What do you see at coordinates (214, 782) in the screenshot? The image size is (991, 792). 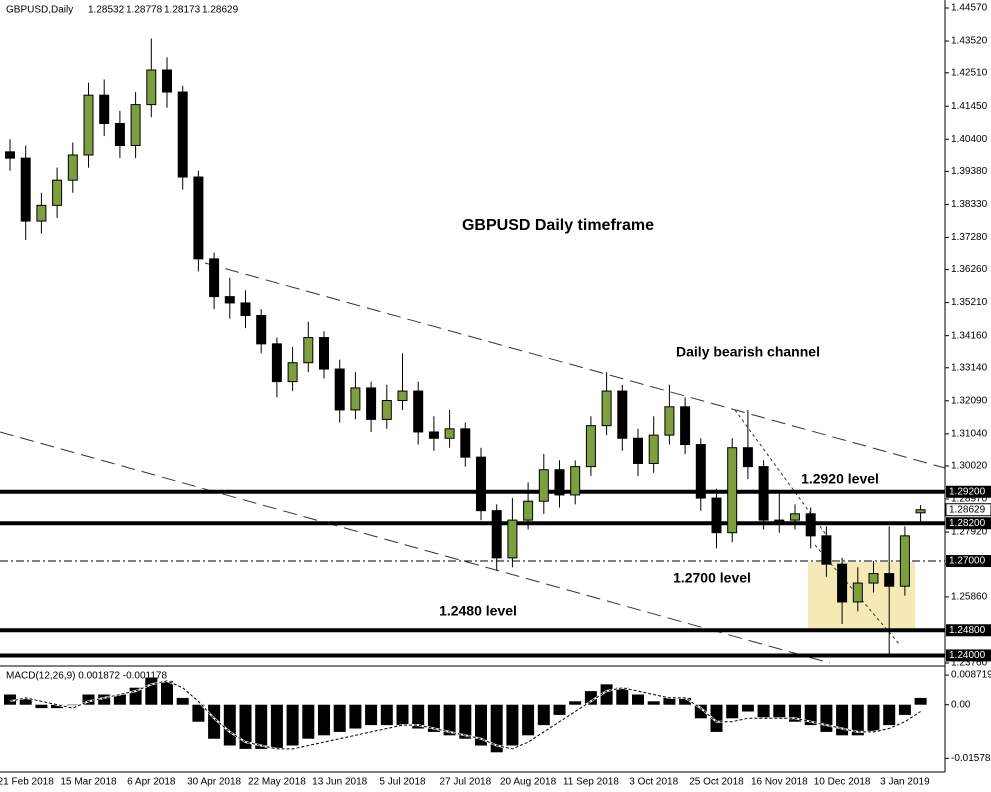 I see `x-tick-label: 30 Apr 2018` at bounding box center [214, 782].